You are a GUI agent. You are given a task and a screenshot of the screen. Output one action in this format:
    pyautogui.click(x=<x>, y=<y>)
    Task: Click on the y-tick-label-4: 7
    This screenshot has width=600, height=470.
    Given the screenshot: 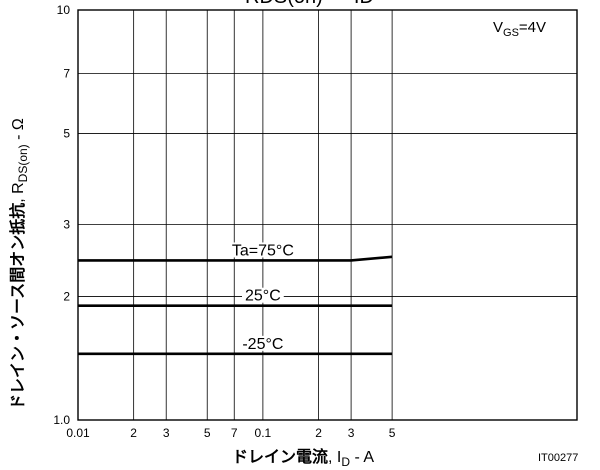 What is the action you would take?
    pyautogui.click(x=66, y=74)
    